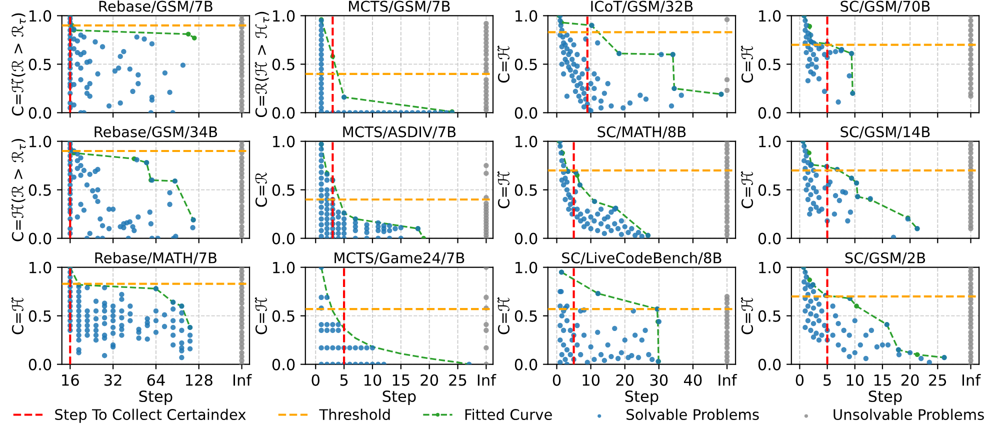 This screenshot has width=998, height=436. What do you see at coordinates (399, 258) in the screenshot?
I see `chart-title: MCTS/Game24/7B` at bounding box center [399, 258].